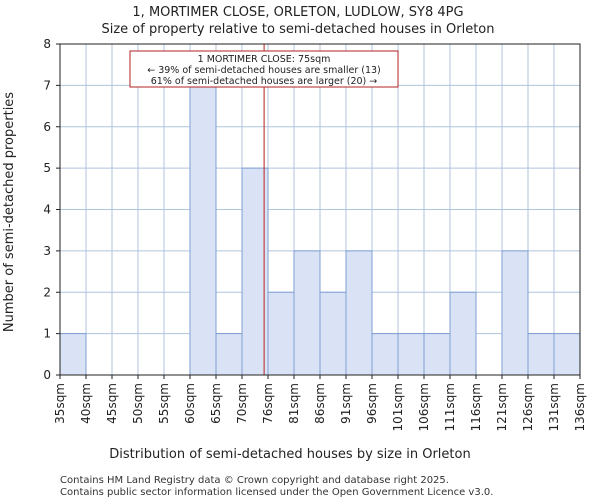  I want to click on x-tick-label: 91sqm, so click(346, 403).